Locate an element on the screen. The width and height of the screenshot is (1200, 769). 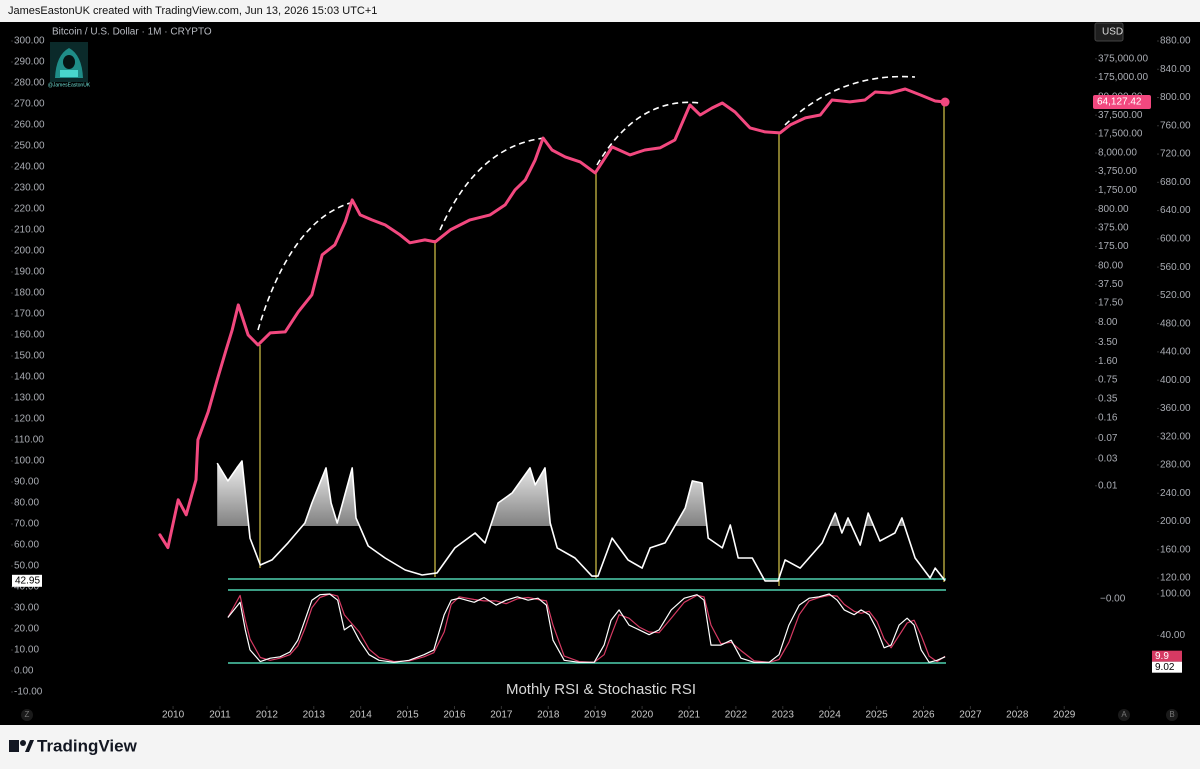
y-tick-label: 0.03 is located at coordinates (1108, 459).